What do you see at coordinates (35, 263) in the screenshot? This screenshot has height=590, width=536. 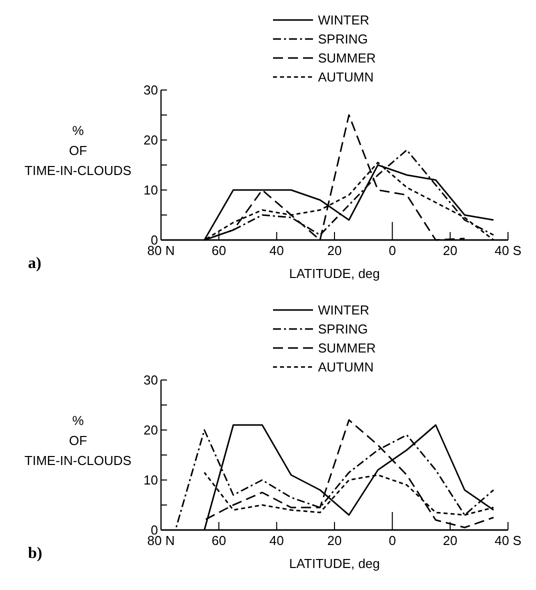 I see `text: a)` at bounding box center [35, 263].